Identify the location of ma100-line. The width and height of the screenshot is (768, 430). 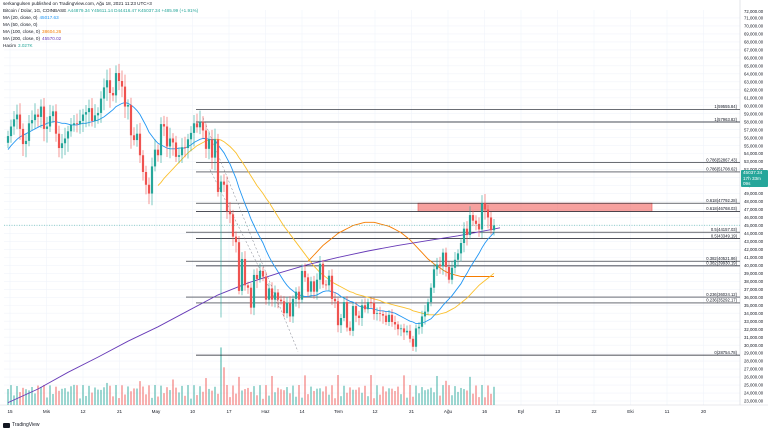
(400, 249).